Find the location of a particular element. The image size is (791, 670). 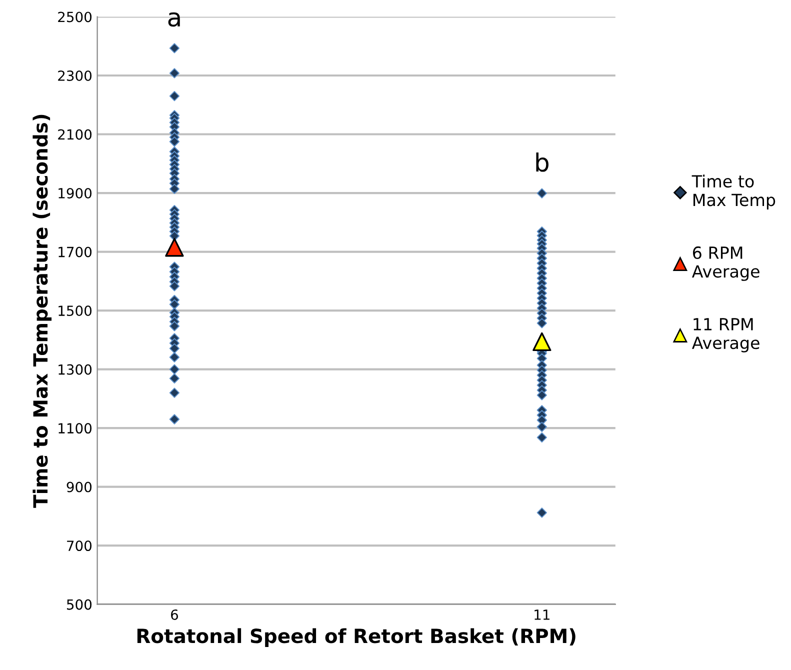

annotation: b is located at coordinates (542, 162).